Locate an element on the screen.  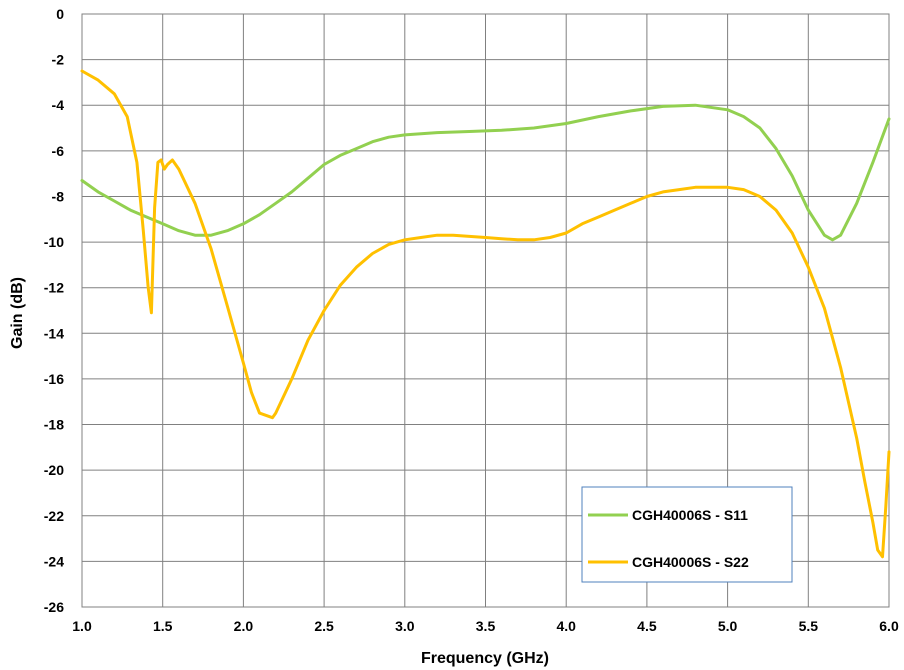
y-tick-label: 0 is located at coordinates (60, 14).